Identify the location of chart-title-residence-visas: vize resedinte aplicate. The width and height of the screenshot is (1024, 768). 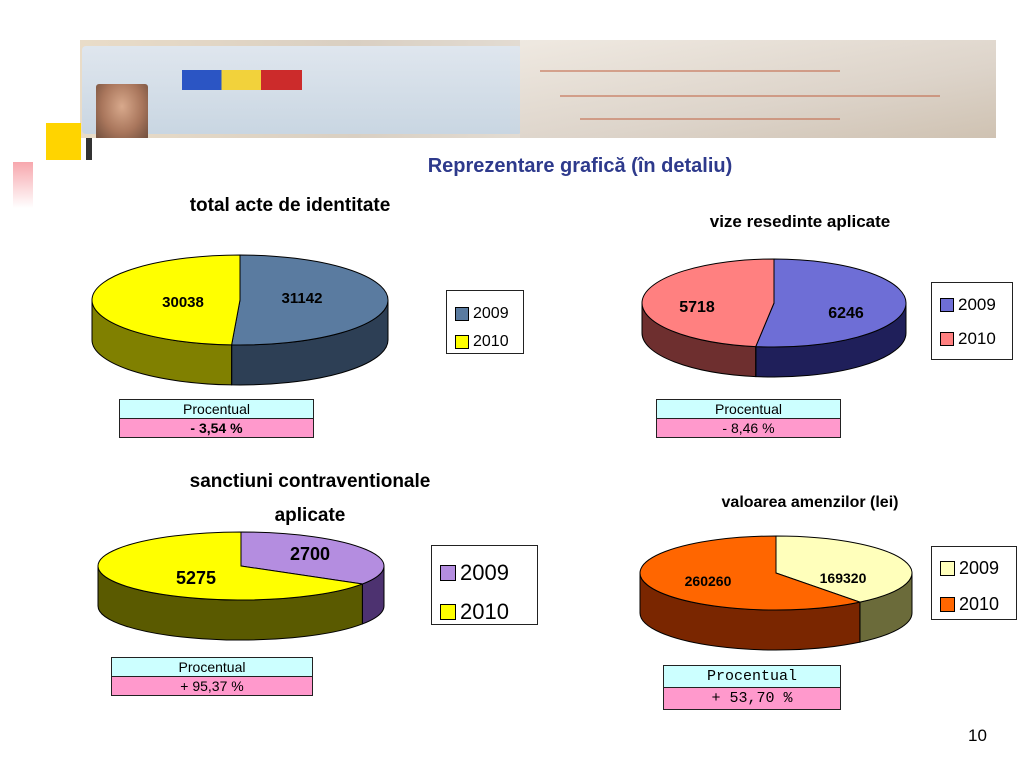
(800, 221).